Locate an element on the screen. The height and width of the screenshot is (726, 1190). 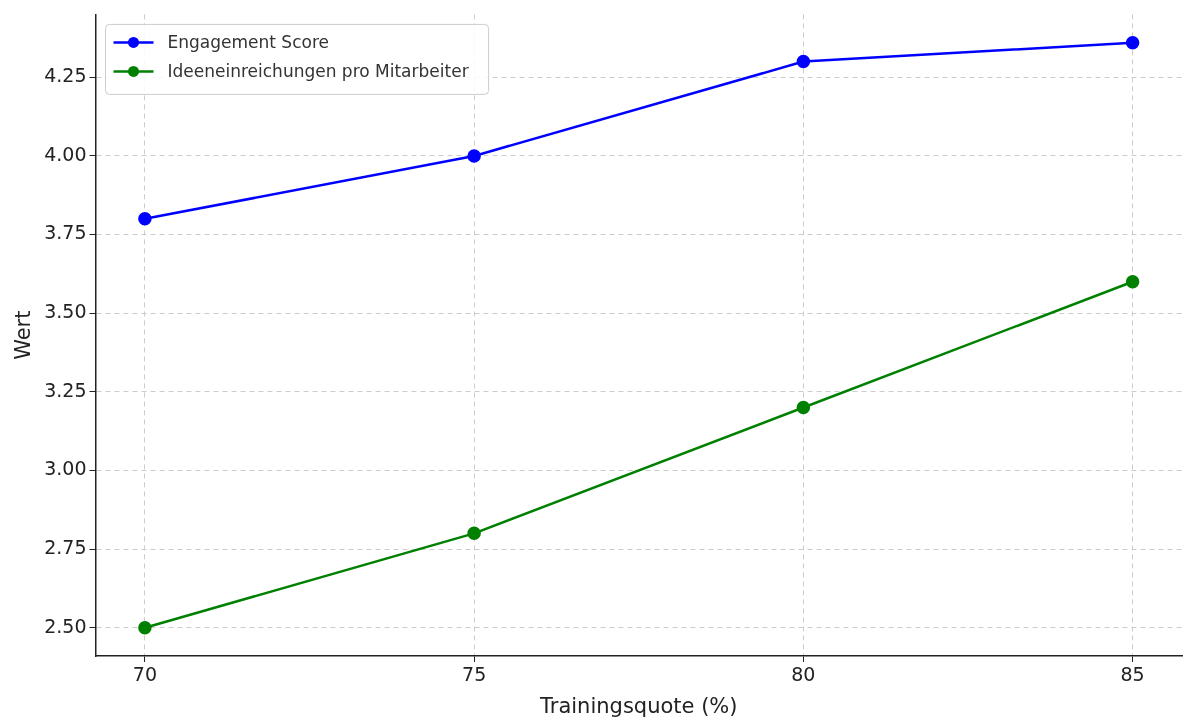
y-tick-label: 3.50 is located at coordinates (65, 311).